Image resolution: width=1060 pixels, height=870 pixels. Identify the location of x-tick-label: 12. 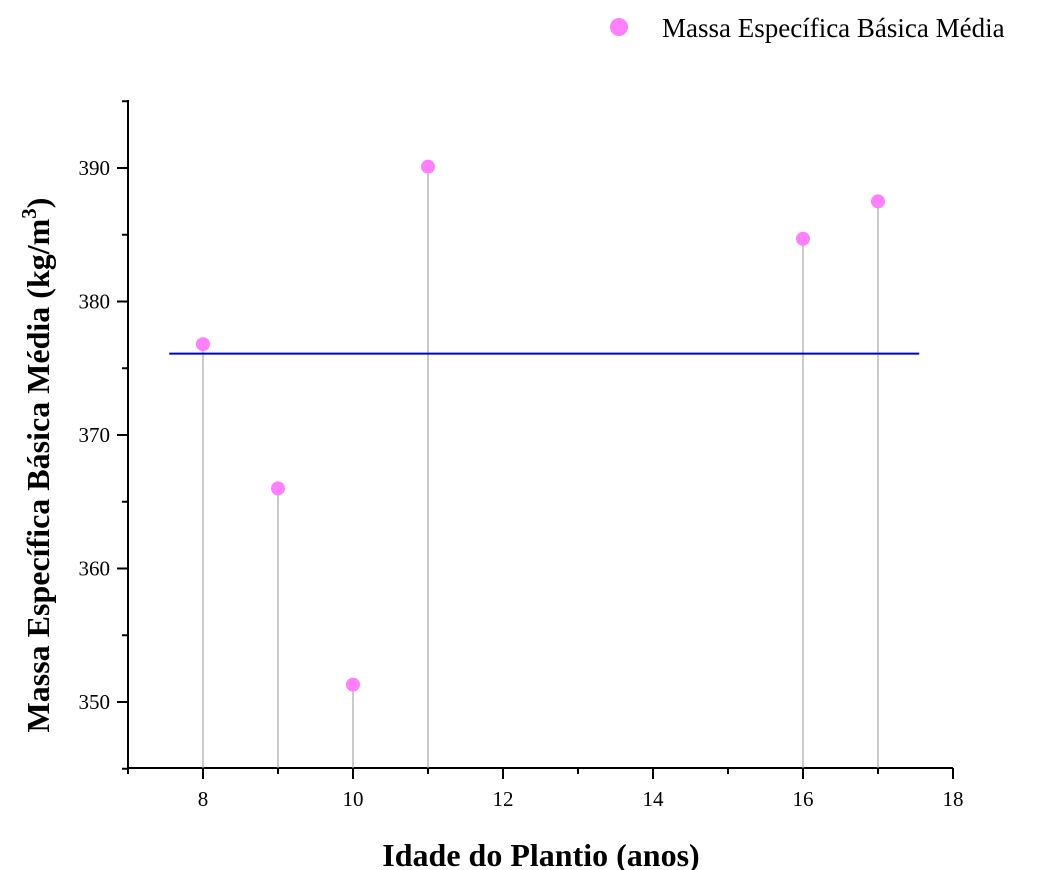
(503, 799).